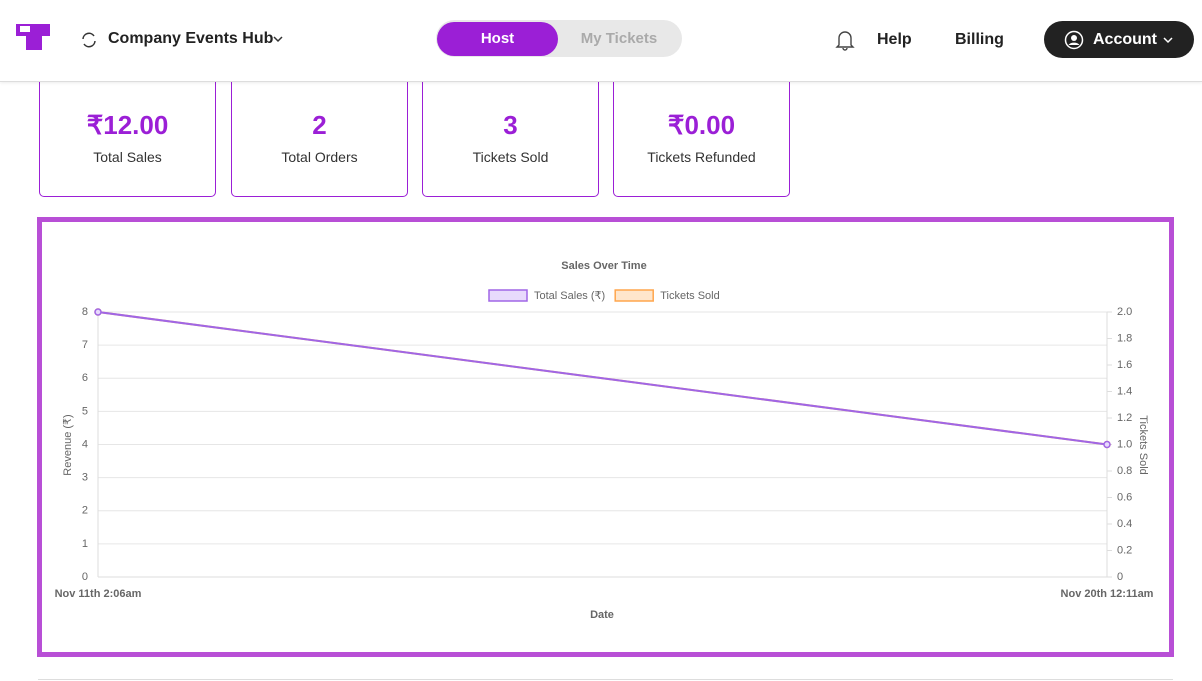  What do you see at coordinates (701, 125) in the screenshot?
I see `stat-value: ₹0.00` at bounding box center [701, 125].